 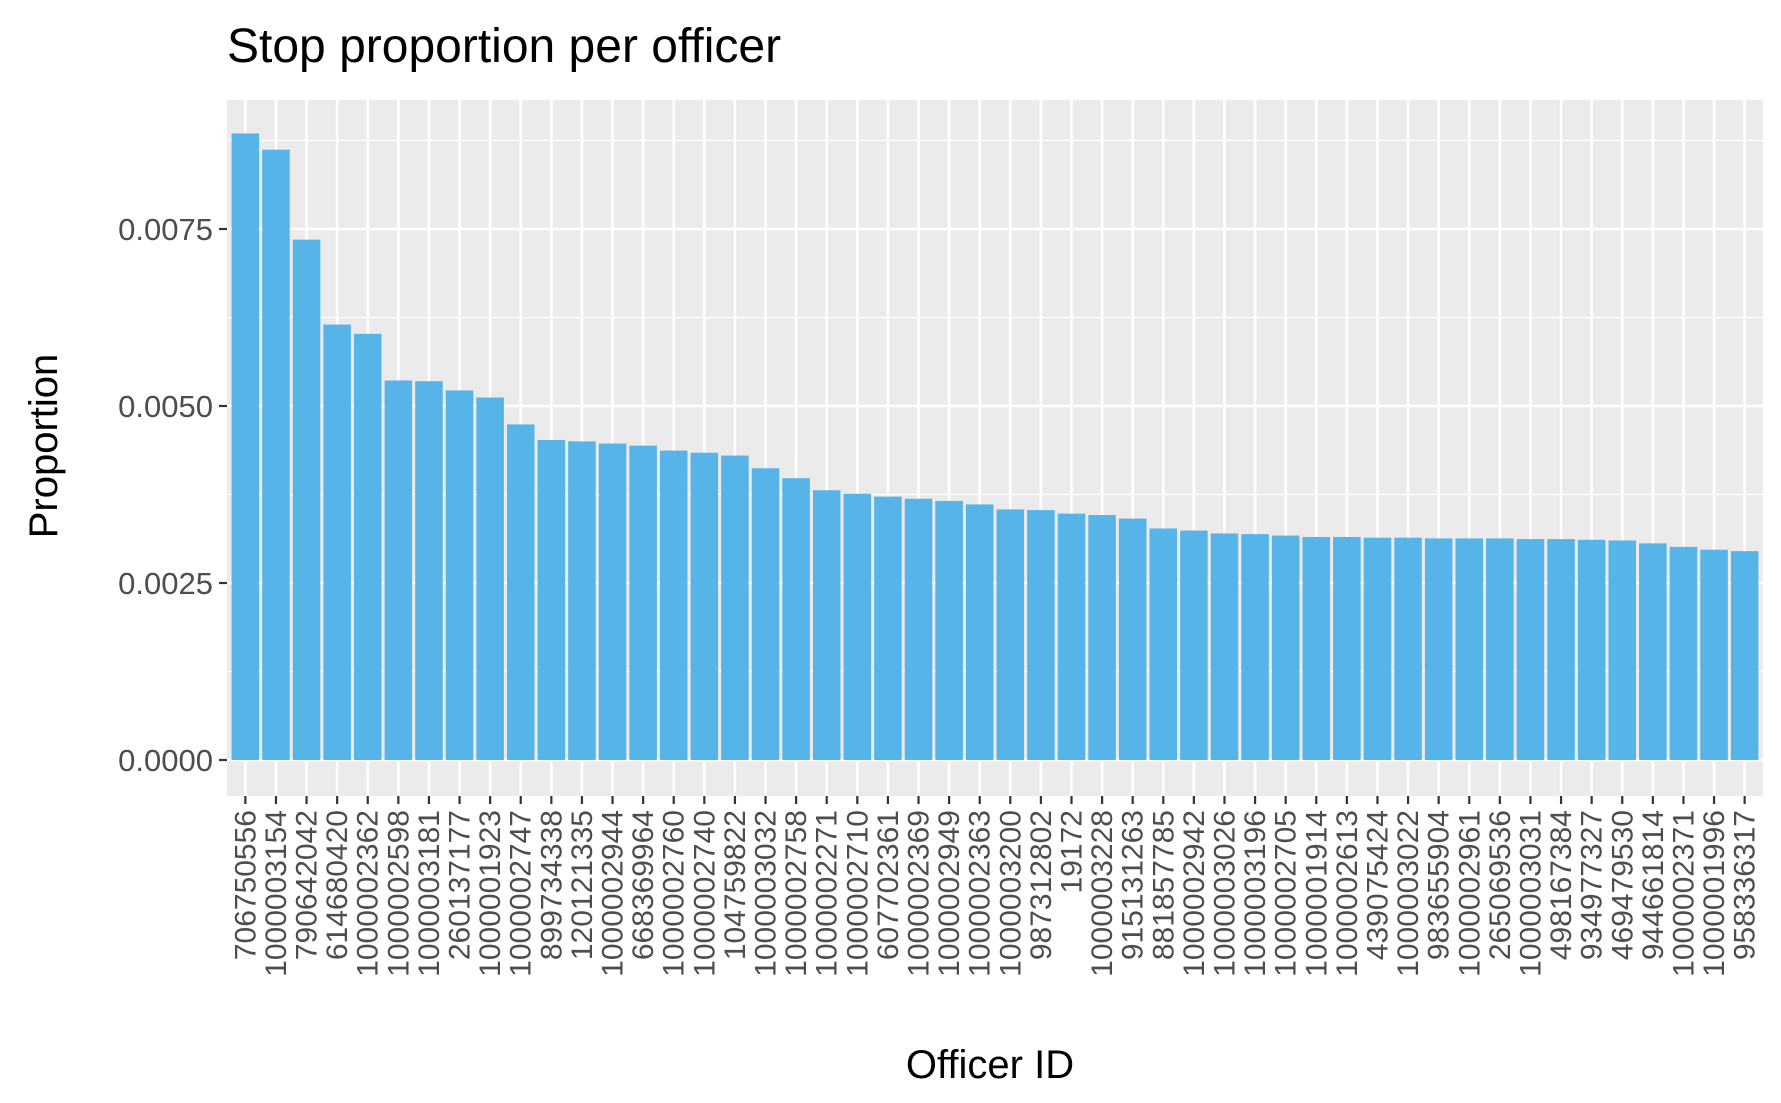 I want to click on x-tick-label: 706750556, so click(x=245, y=885).